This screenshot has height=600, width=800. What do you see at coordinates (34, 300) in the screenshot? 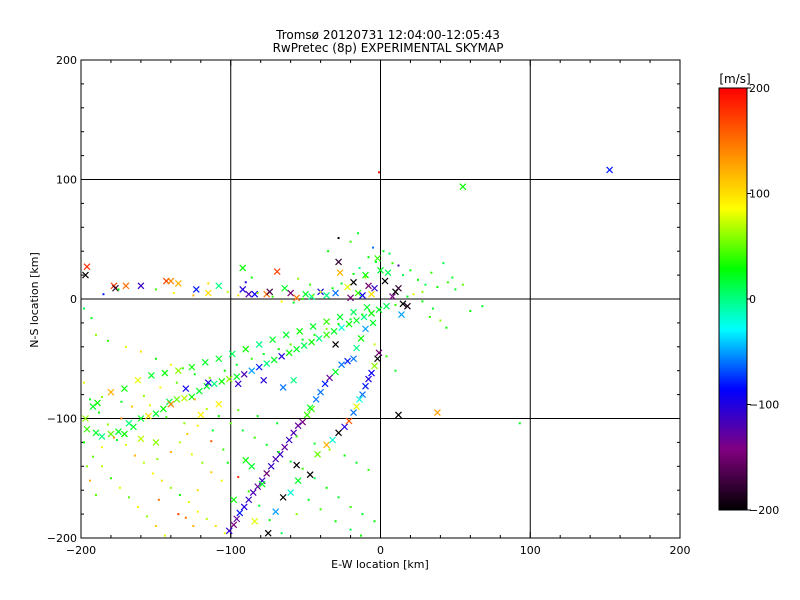
I see `y-axis-label: N-S location [km]` at bounding box center [34, 300].